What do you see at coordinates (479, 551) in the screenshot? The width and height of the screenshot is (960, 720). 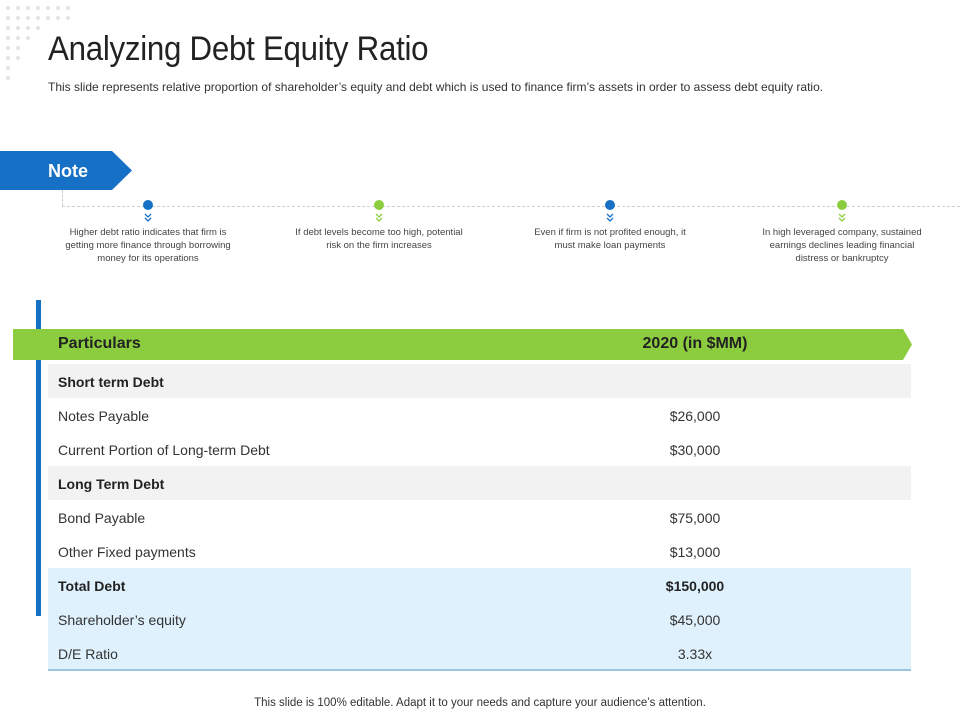 I see `table-row: Other Fixed payments $13,000` at bounding box center [479, 551].